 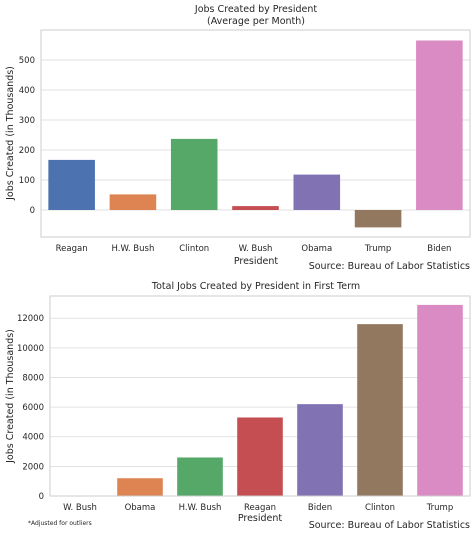 I want to click on y-tick-label: 400, so click(x=27, y=91).